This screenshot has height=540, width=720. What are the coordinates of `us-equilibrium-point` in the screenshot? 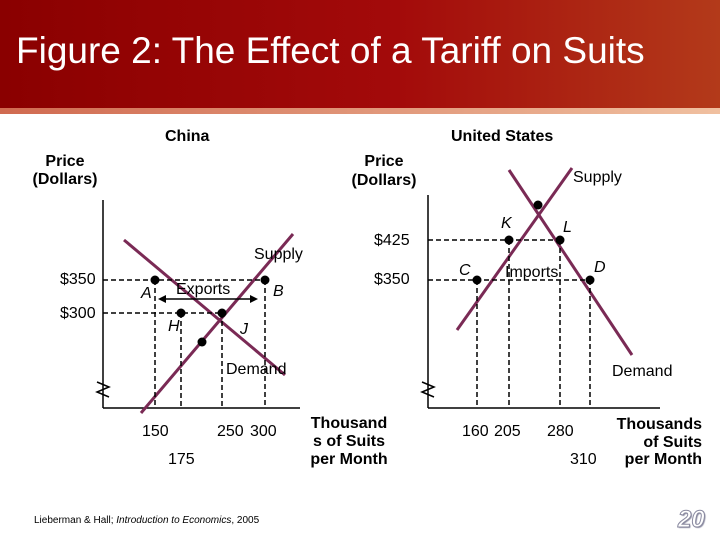 It's located at (538, 205).